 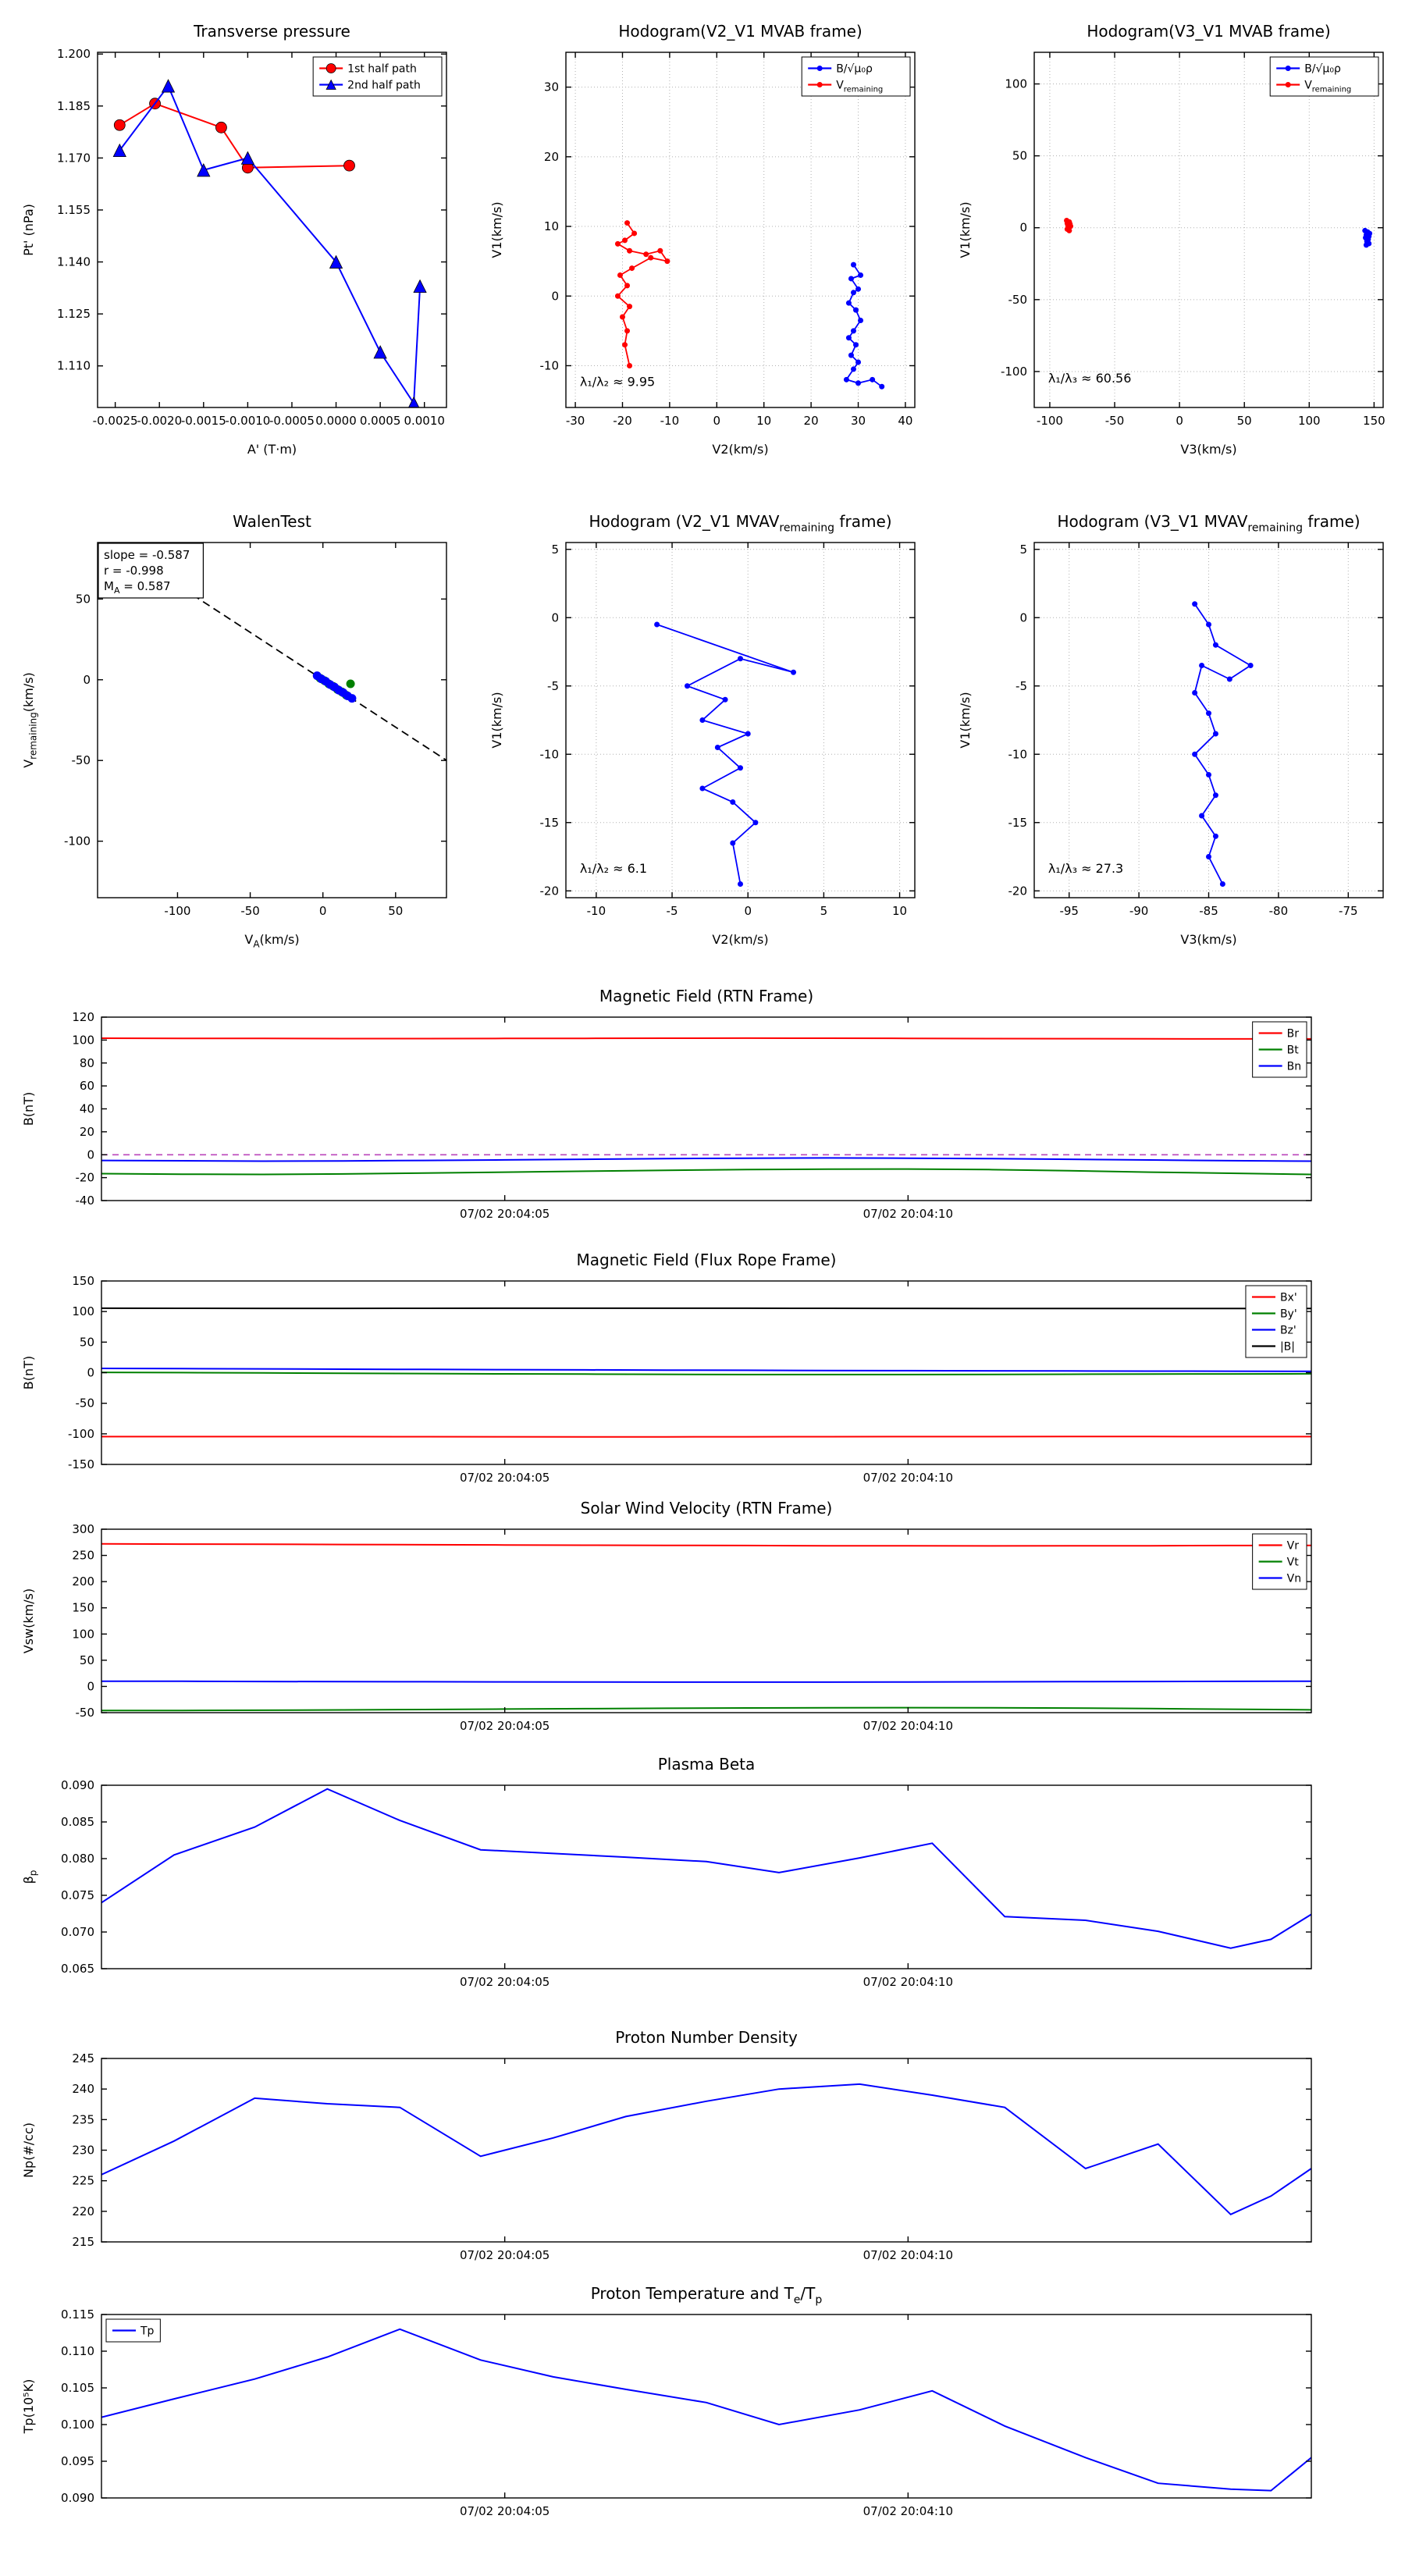 I want to click on svg-text: -5, so click(x=1022, y=686).